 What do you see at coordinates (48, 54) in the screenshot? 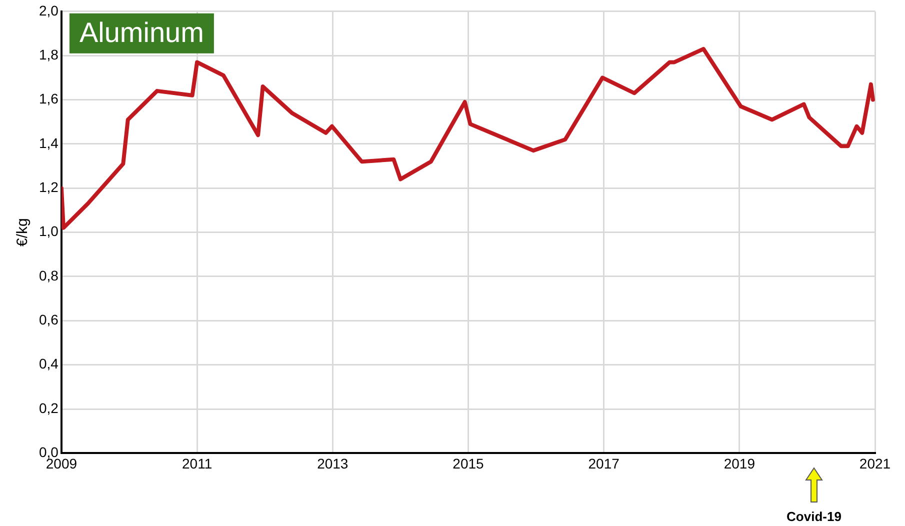
I see `y-tick-label: 1,8` at bounding box center [48, 54].